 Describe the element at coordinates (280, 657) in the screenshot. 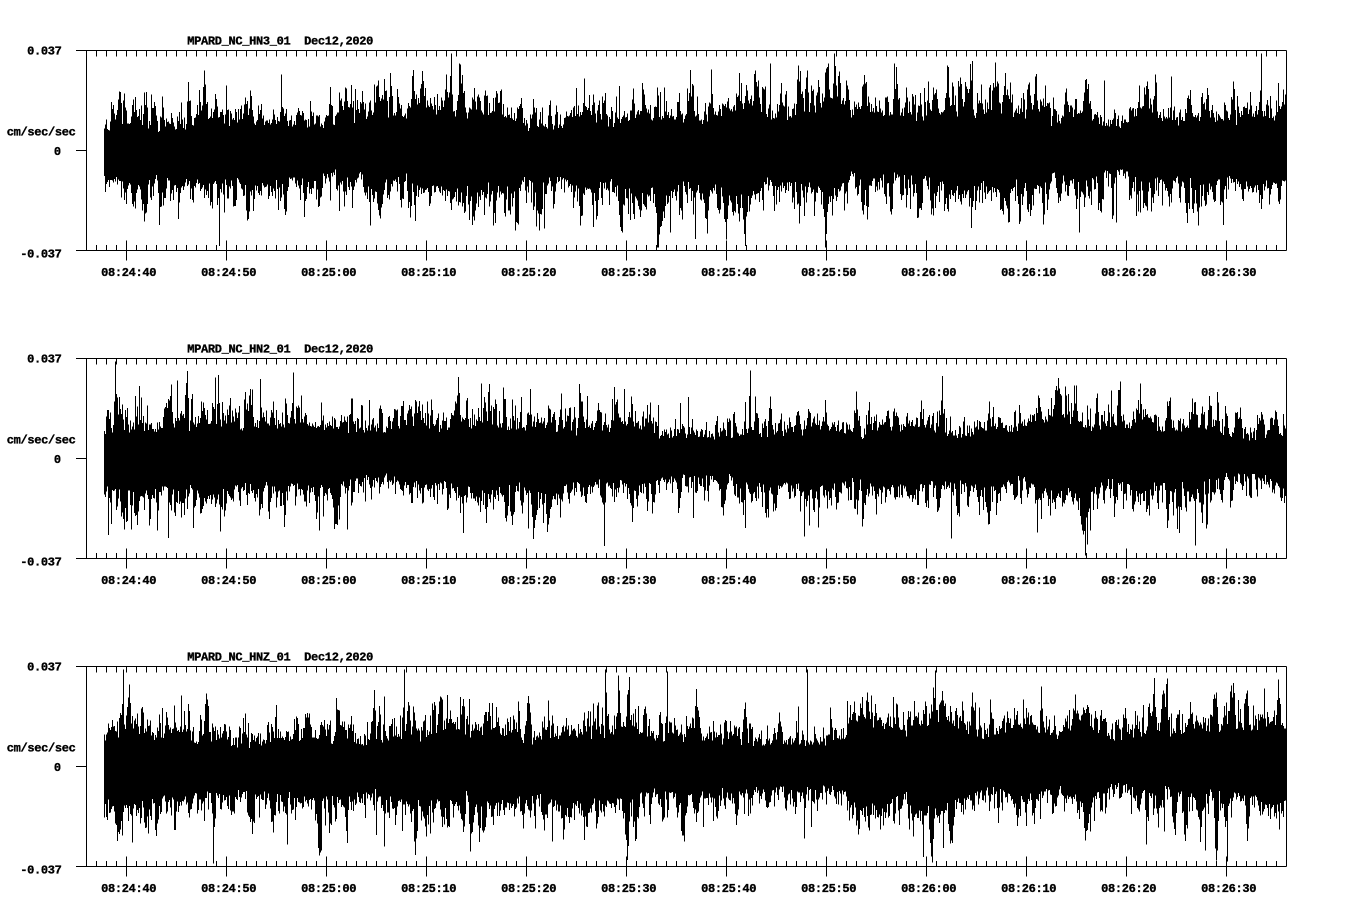

I see `svg-text: MPARD_NC_HNZ_01 Dec12,2020` at that location.